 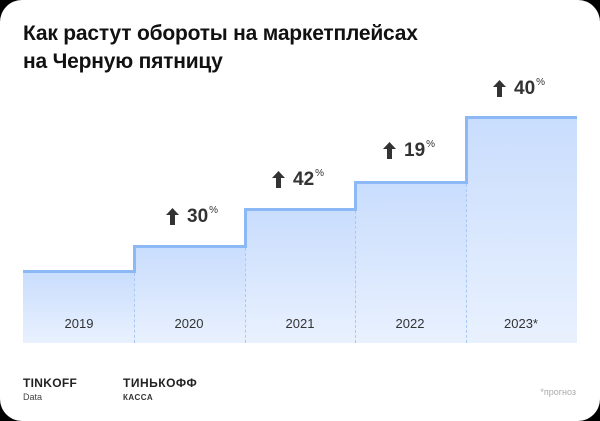 I want to click on year-label: 2019, so click(x=79, y=323).